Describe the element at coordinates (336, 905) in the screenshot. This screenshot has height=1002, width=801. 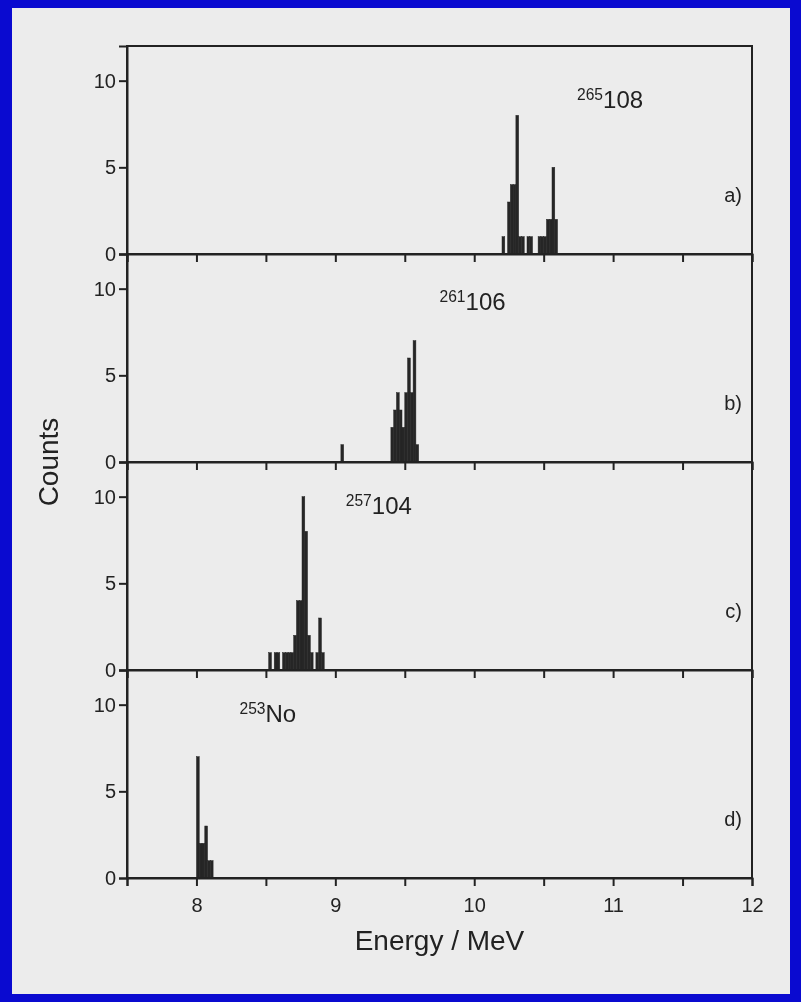
I see `x-tick-label: 9` at that location.